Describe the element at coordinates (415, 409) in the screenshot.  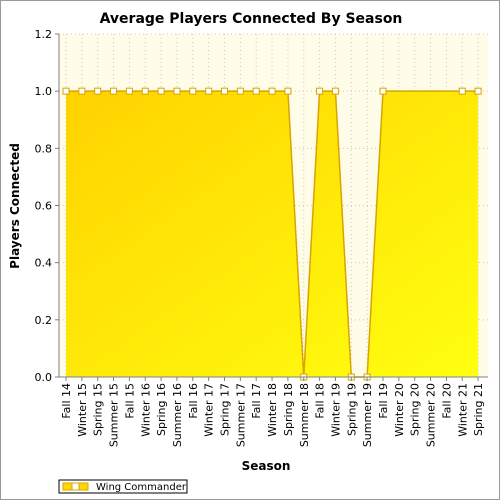
I see `x-tick-label: Spring 20` at that location.